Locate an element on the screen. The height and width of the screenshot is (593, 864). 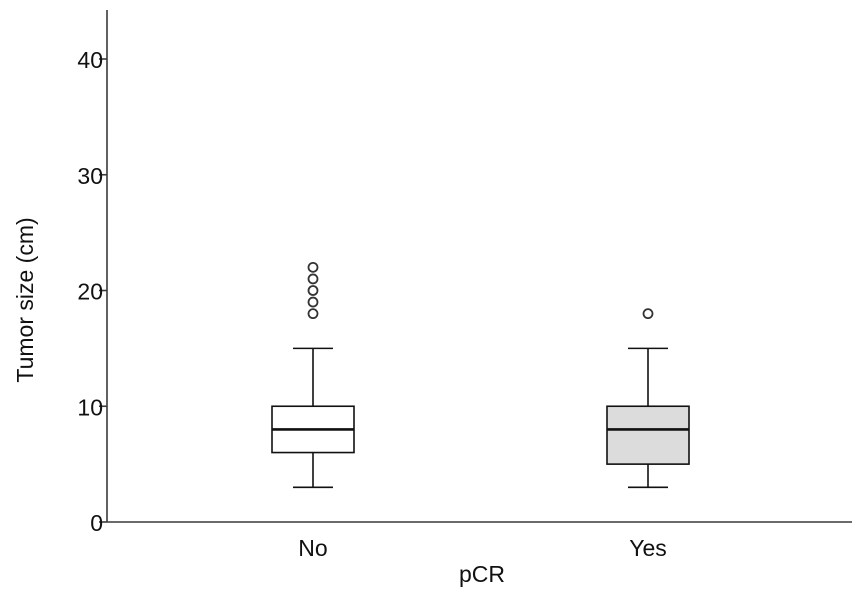
x-tick-label: No is located at coordinates (312, 548).